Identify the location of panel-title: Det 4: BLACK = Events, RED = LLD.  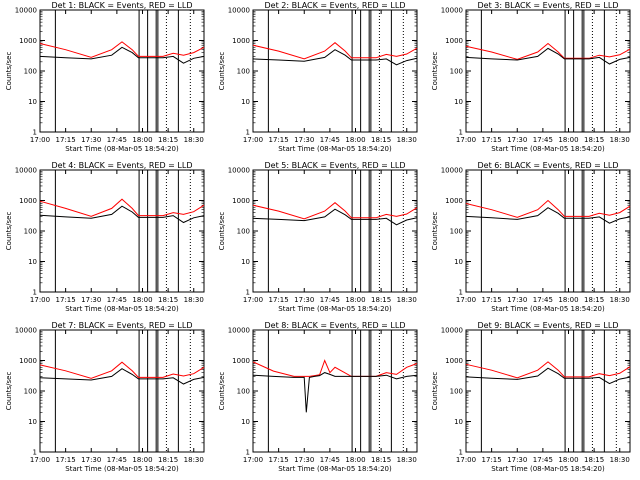
(122, 165).